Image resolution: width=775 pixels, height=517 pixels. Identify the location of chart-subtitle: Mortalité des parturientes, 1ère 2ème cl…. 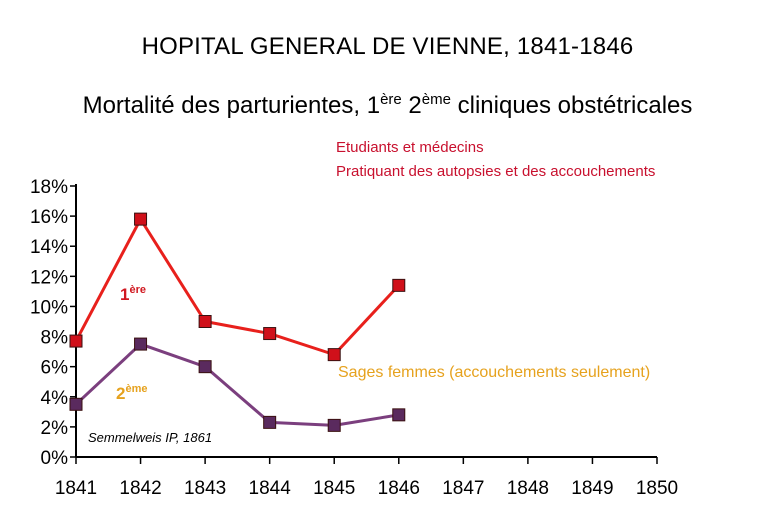
(387, 106).